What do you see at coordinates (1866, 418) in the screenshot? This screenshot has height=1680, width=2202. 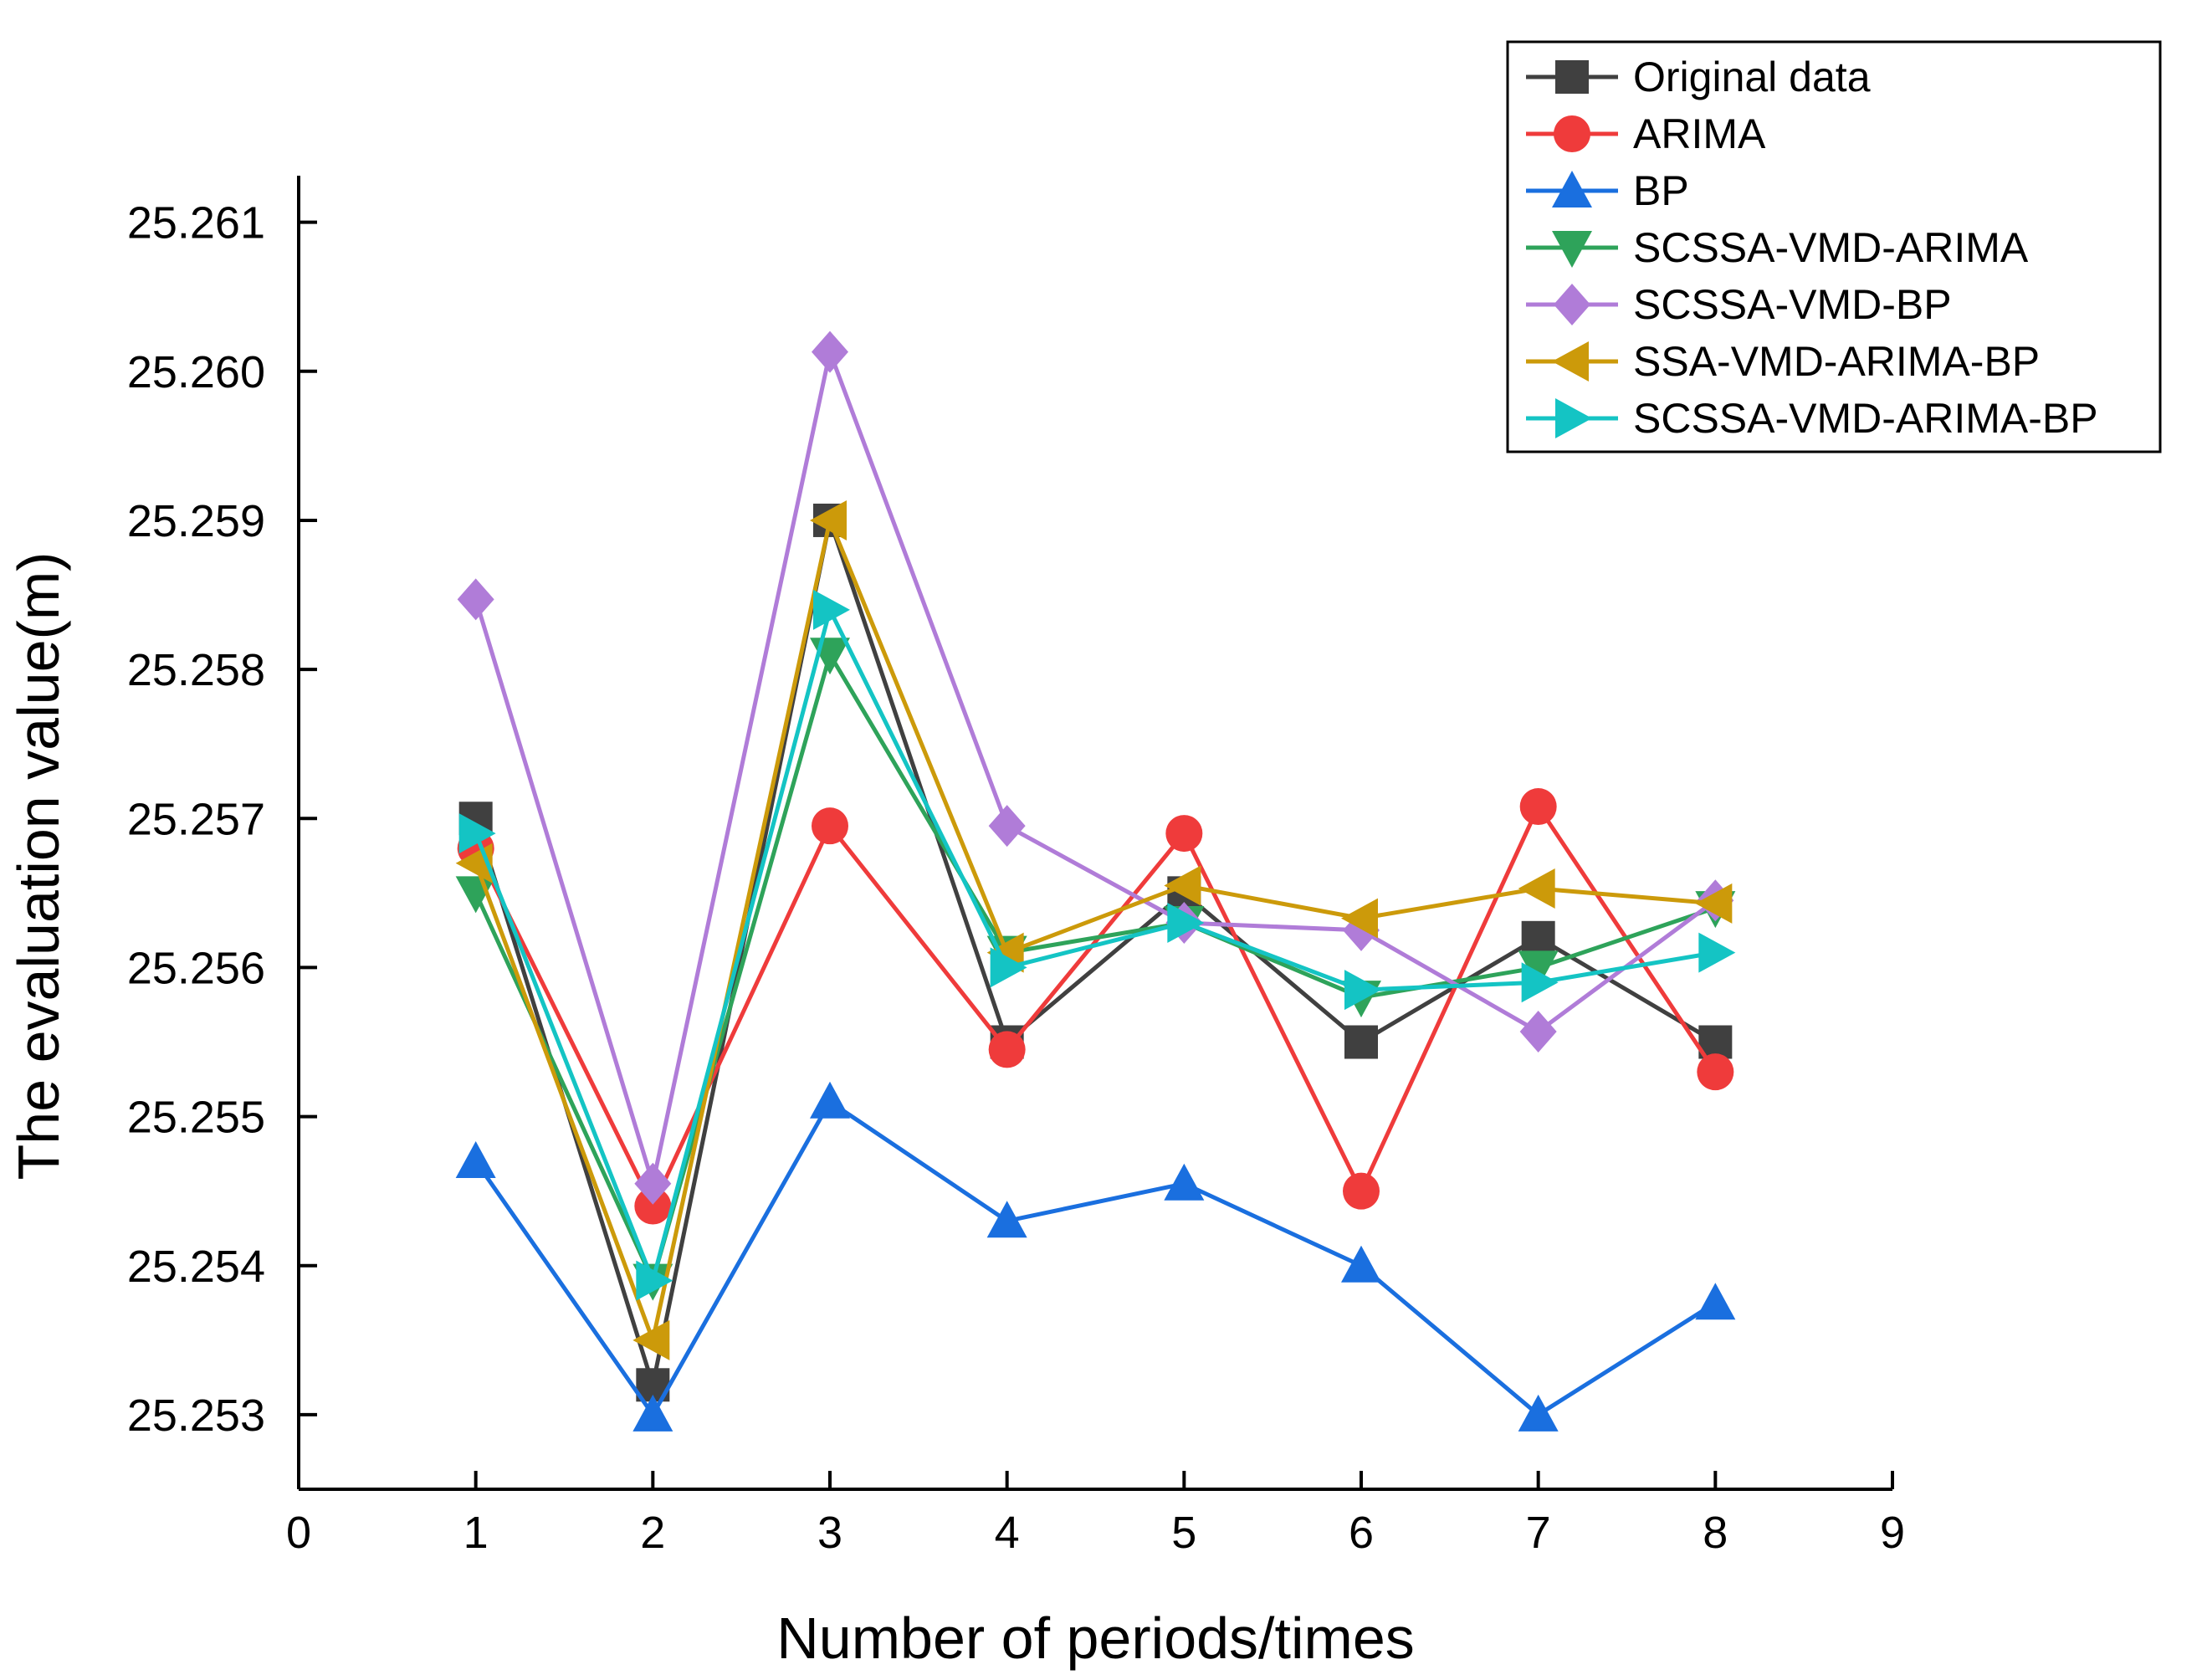 I see `legend-label: SCSSA-VMD-ARIMA-BP` at bounding box center [1866, 418].